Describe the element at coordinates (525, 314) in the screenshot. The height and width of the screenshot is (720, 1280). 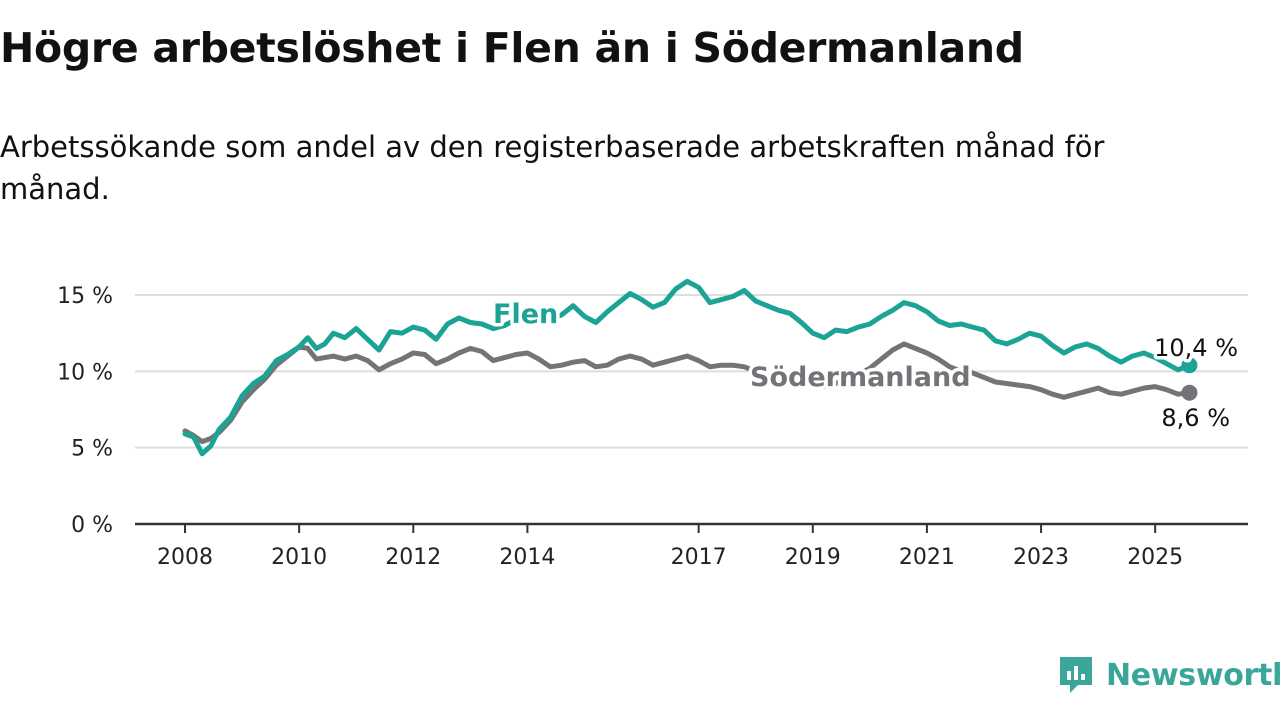
I see `series-label-flen: Flen` at that location.